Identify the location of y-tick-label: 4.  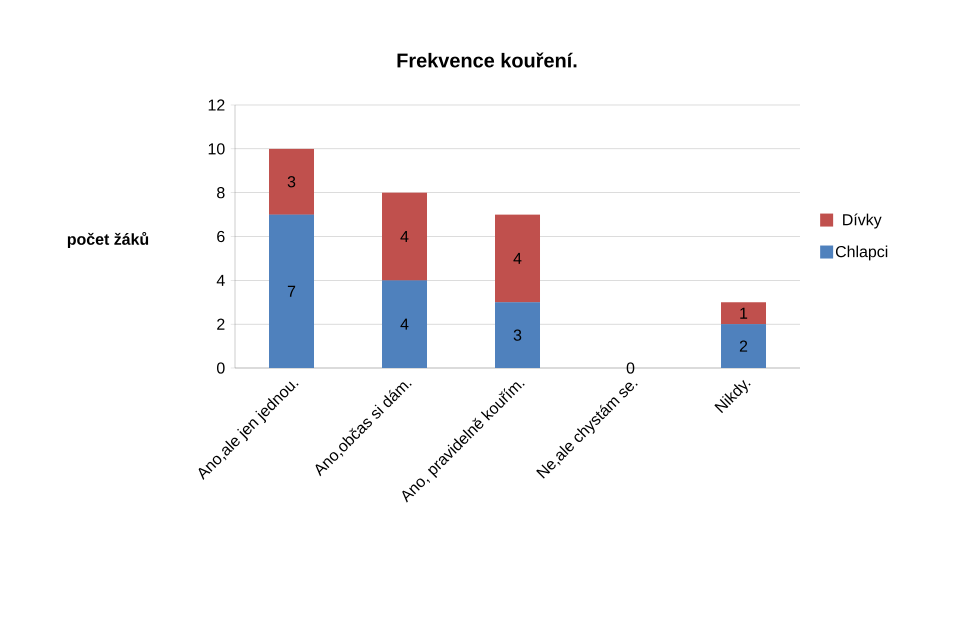
(220, 280).